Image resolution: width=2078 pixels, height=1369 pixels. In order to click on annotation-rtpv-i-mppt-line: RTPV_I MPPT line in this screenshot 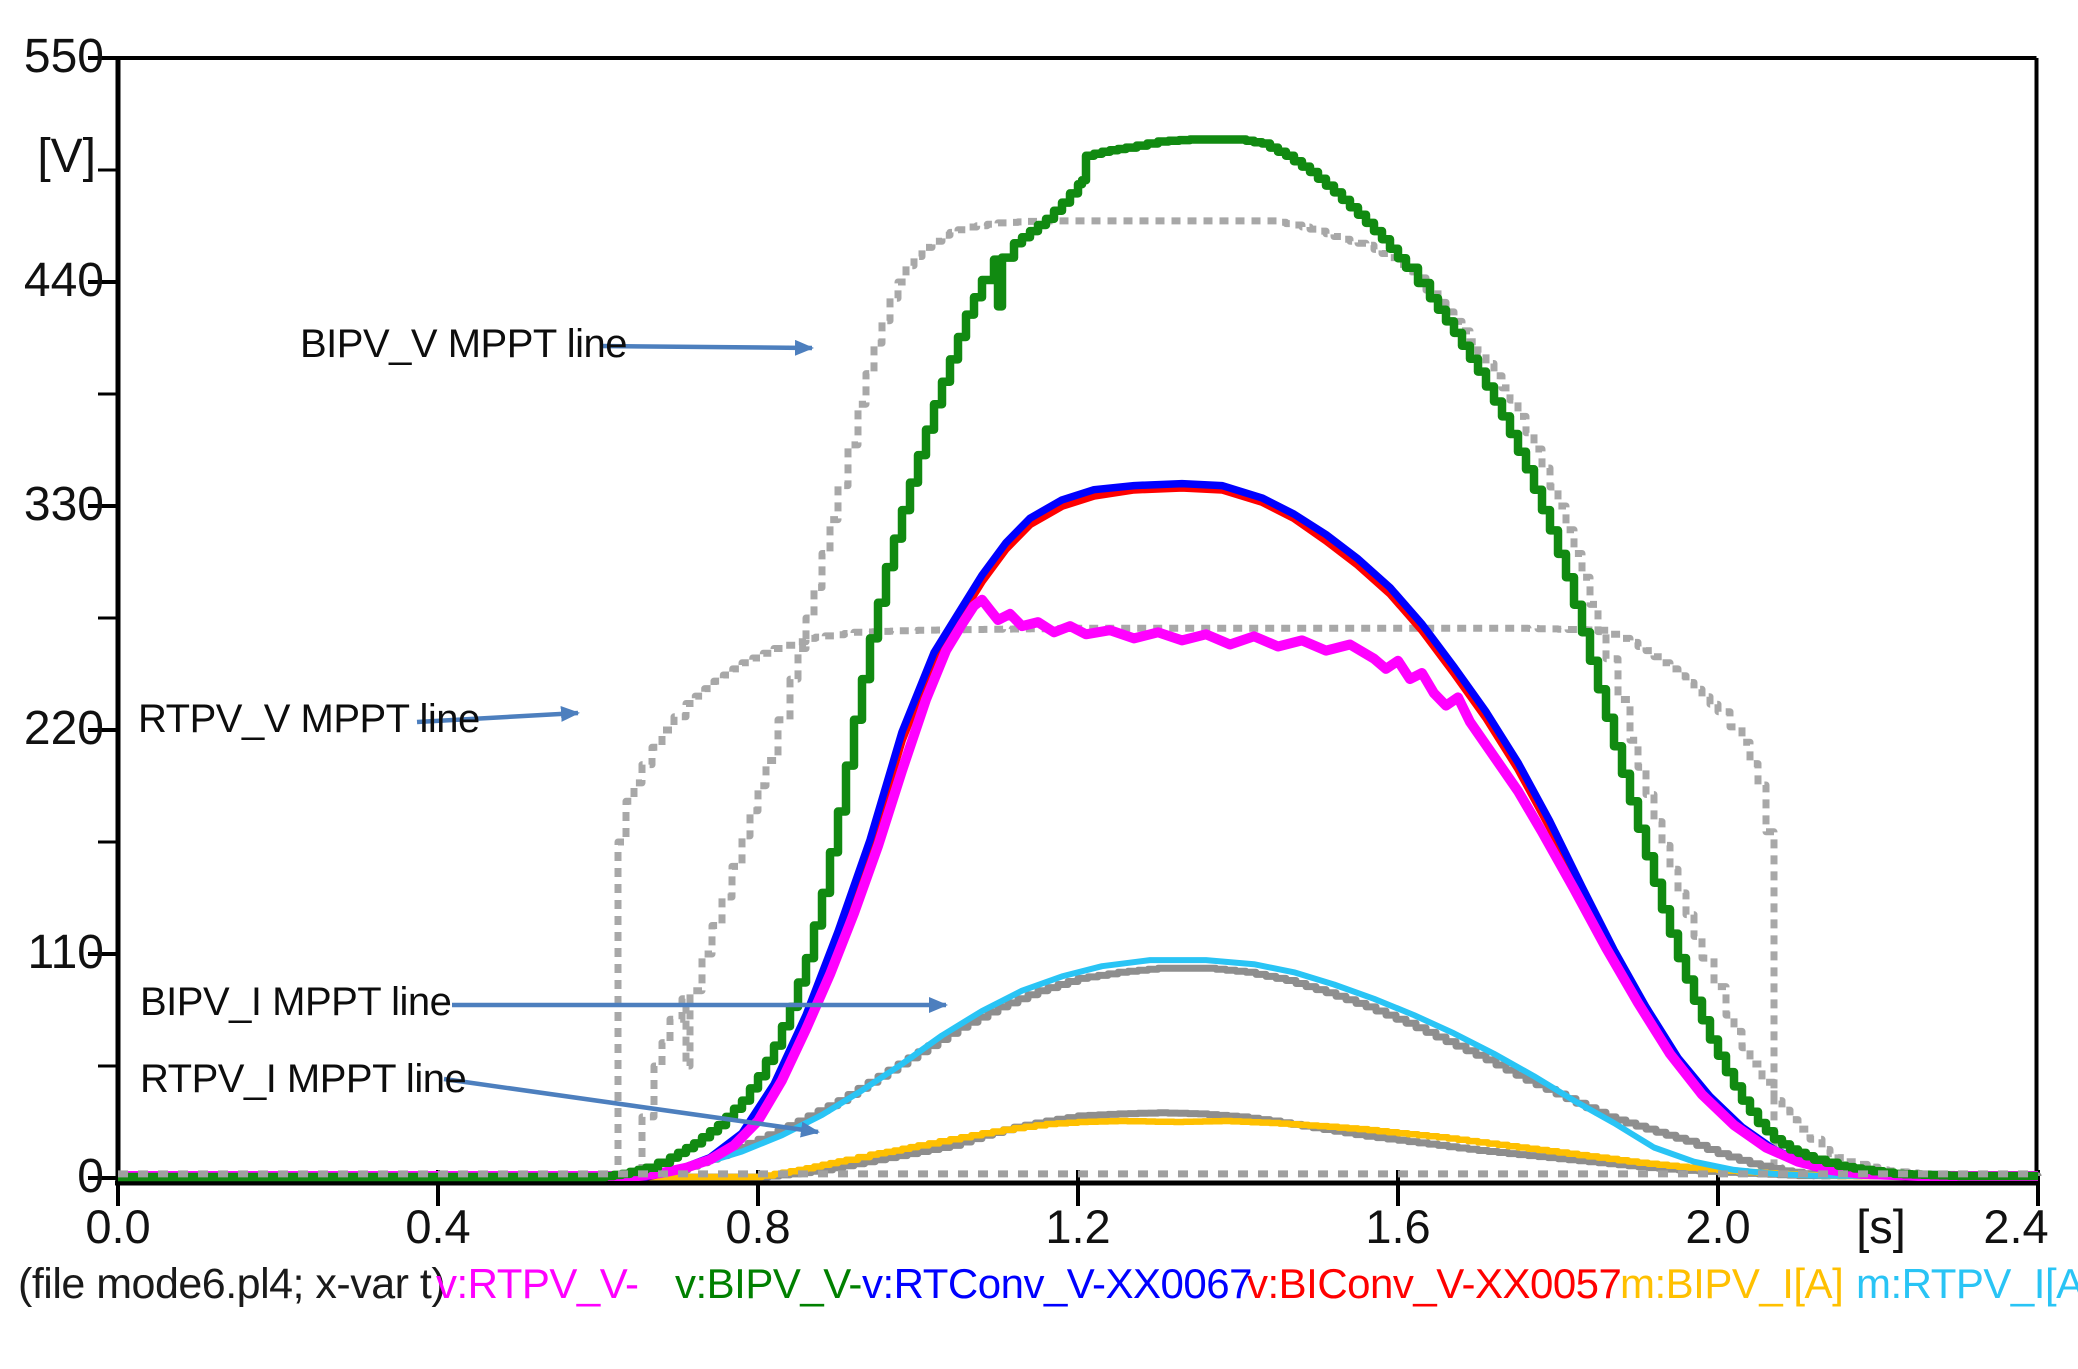, I will do `click(303, 1079)`.